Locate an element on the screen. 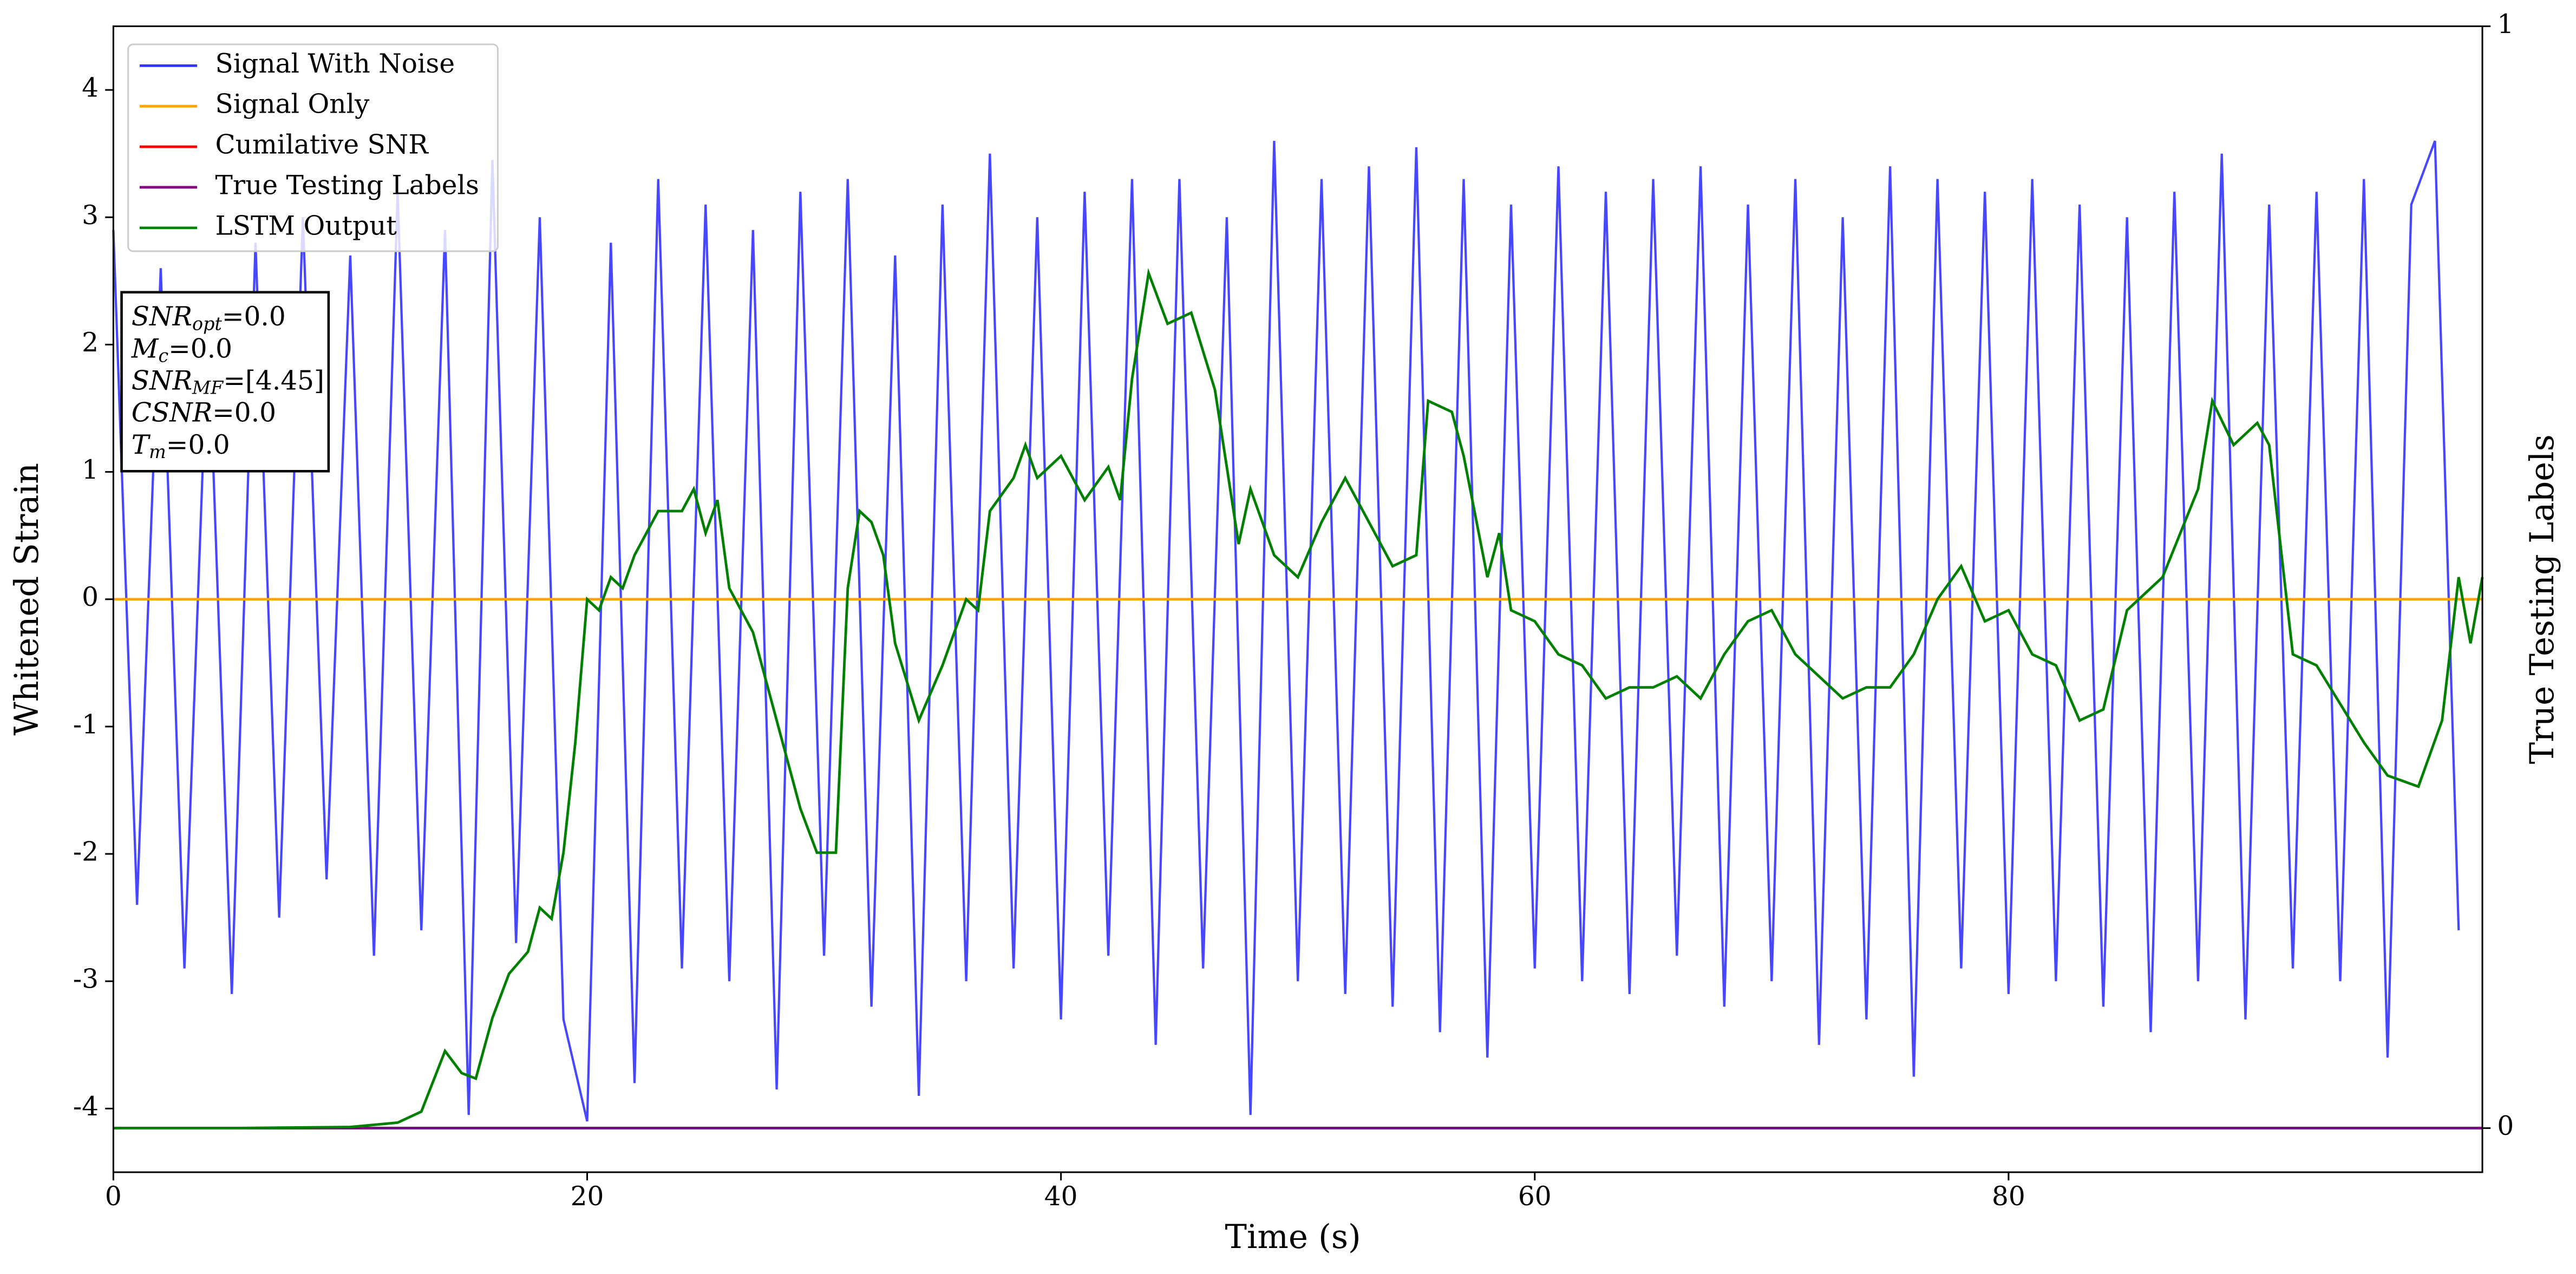 The height and width of the screenshot is (1274, 2576). y2-axis-label: True Testing Labels is located at coordinates (2542, 599).